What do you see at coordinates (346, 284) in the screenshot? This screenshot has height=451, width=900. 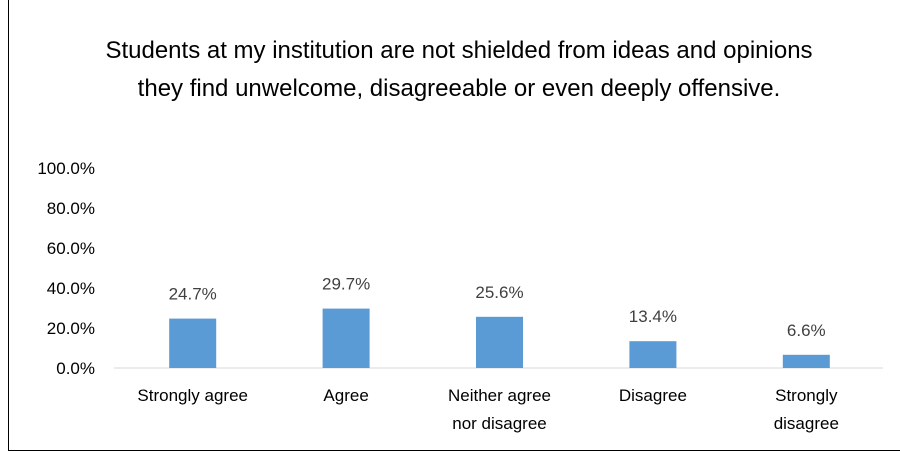 I see `data-label: 29.7%` at bounding box center [346, 284].